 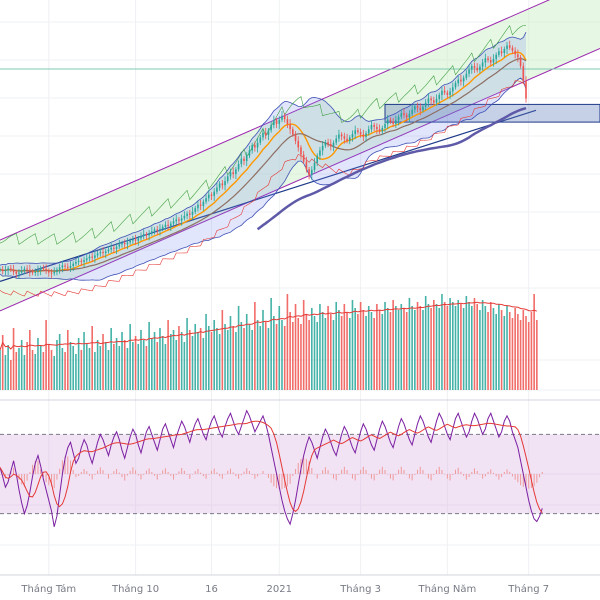 I want to click on long-moving-average, so click(x=391, y=168).